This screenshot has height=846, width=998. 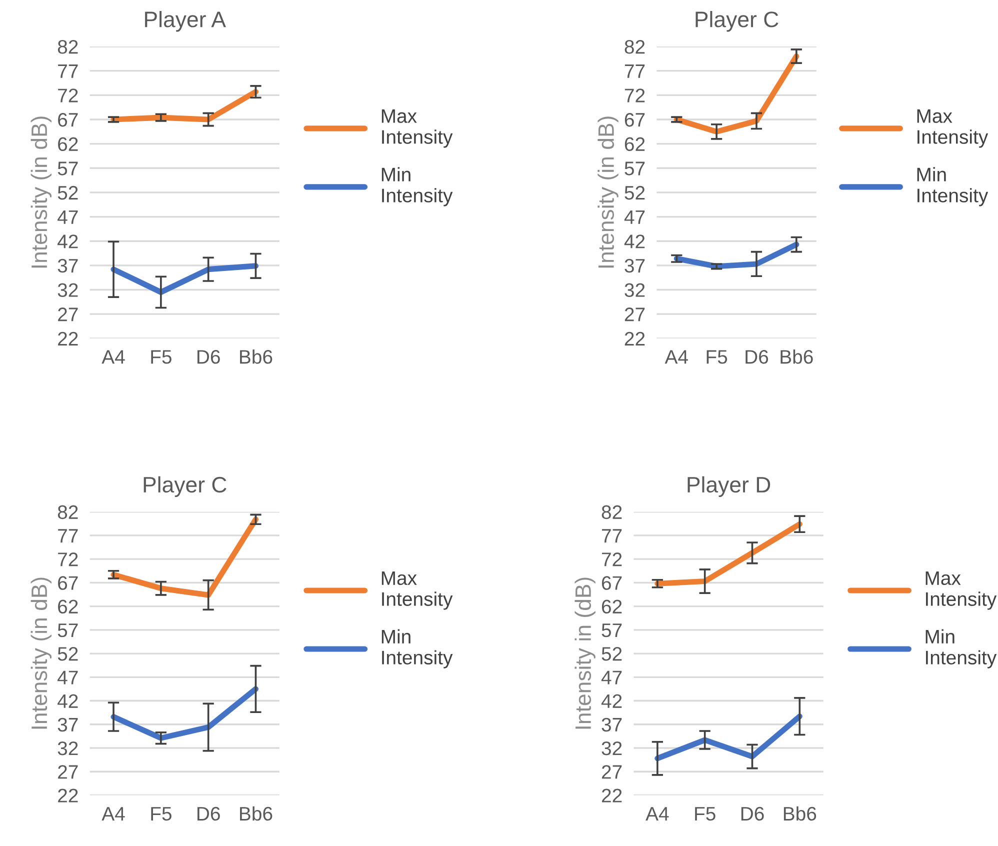 What do you see at coordinates (185, 21) in the screenshot?
I see `chart-title: Player A` at bounding box center [185, 21].